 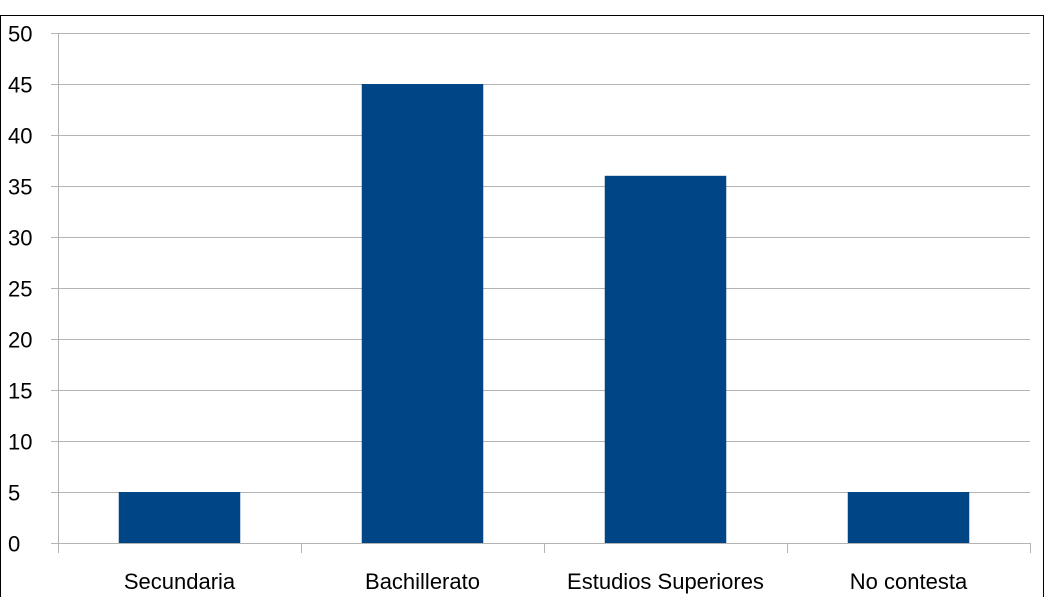 I want to click on bar-estudios-superiores, so click(x=665, y=359).